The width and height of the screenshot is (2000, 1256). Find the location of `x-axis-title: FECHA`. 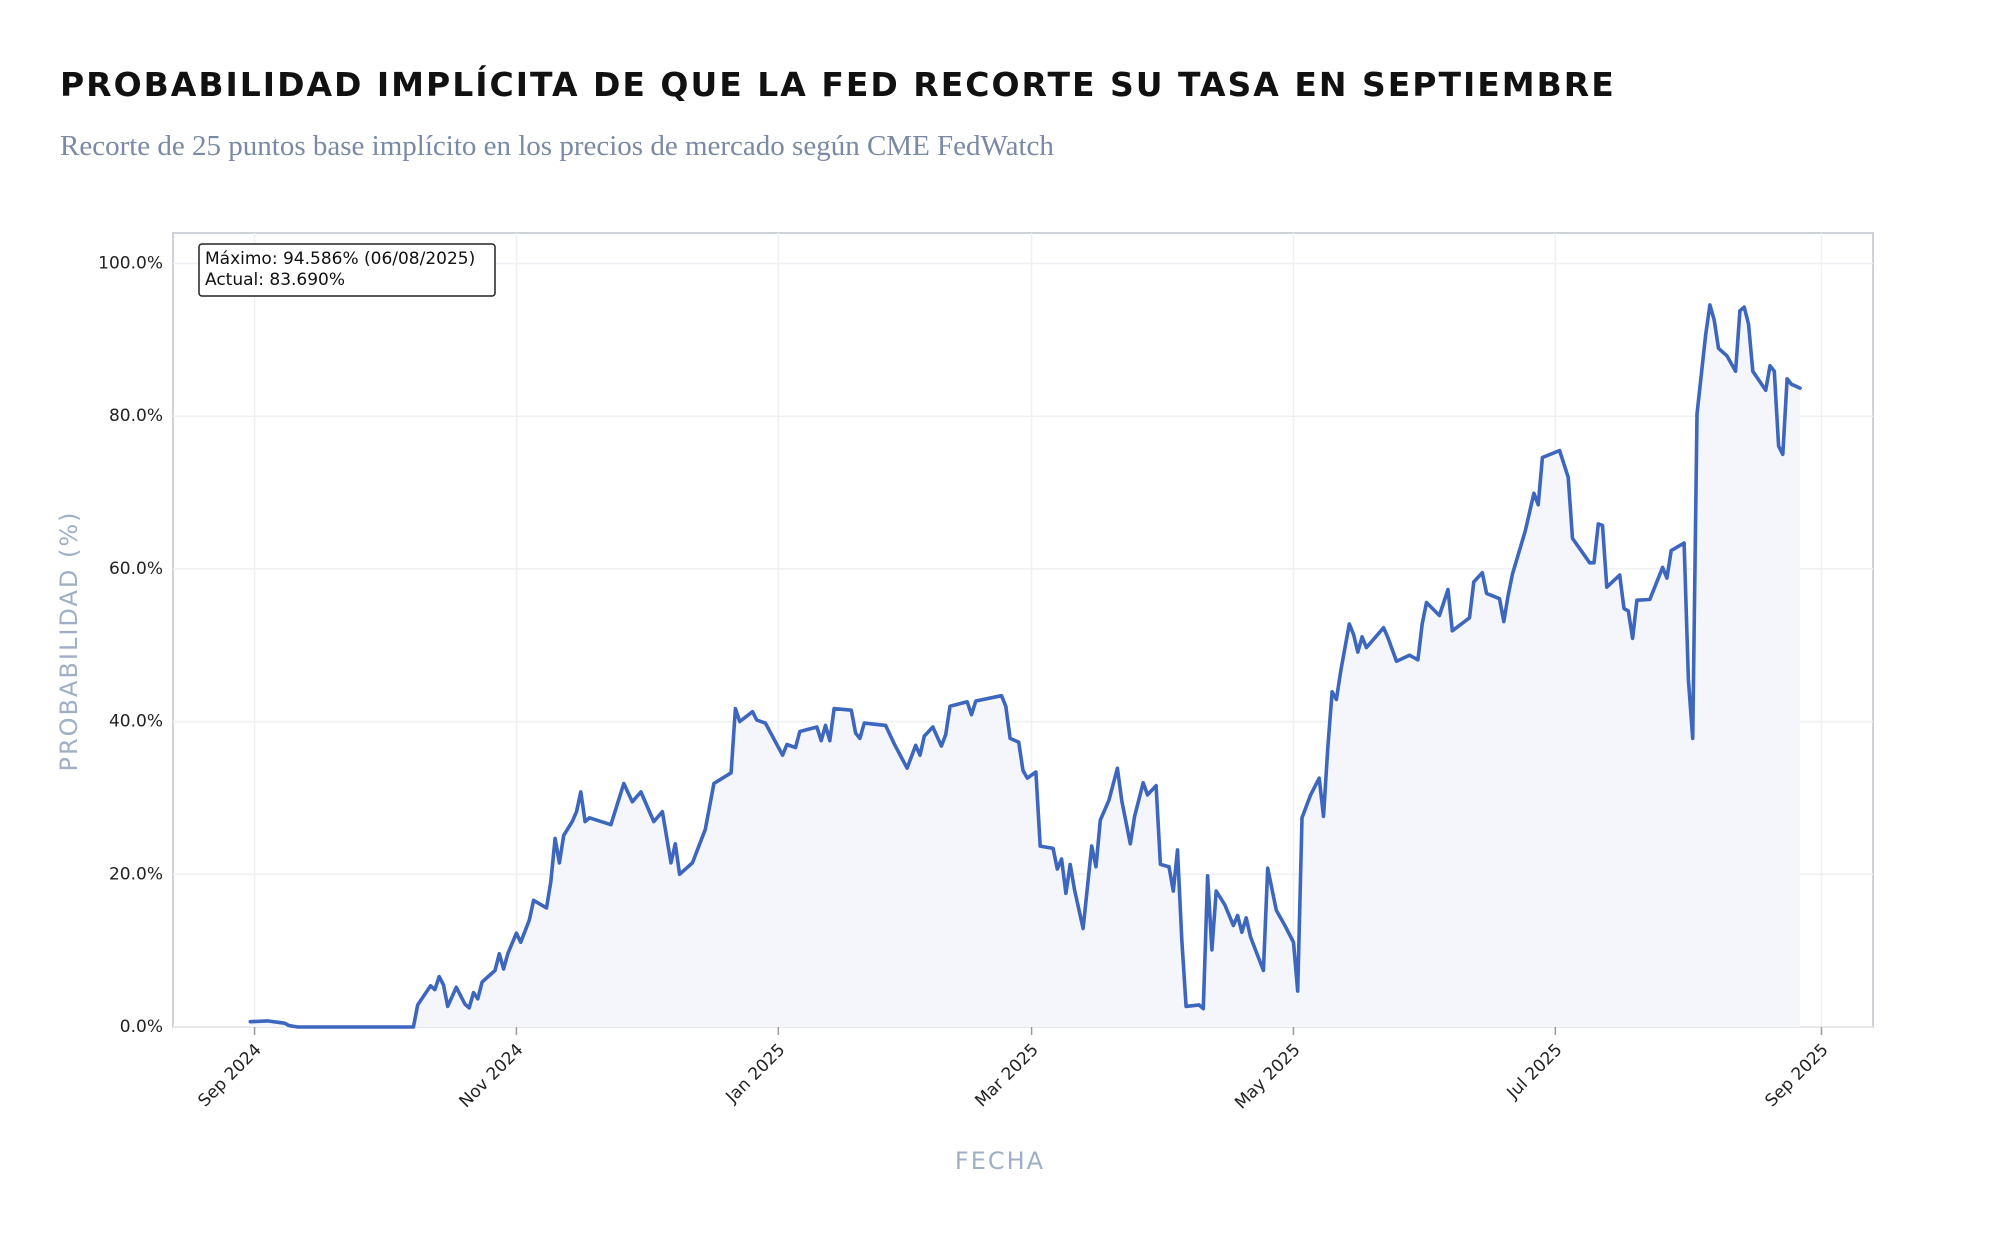

x-axis-title: FECHA is located at coordinates (1000, 1161).